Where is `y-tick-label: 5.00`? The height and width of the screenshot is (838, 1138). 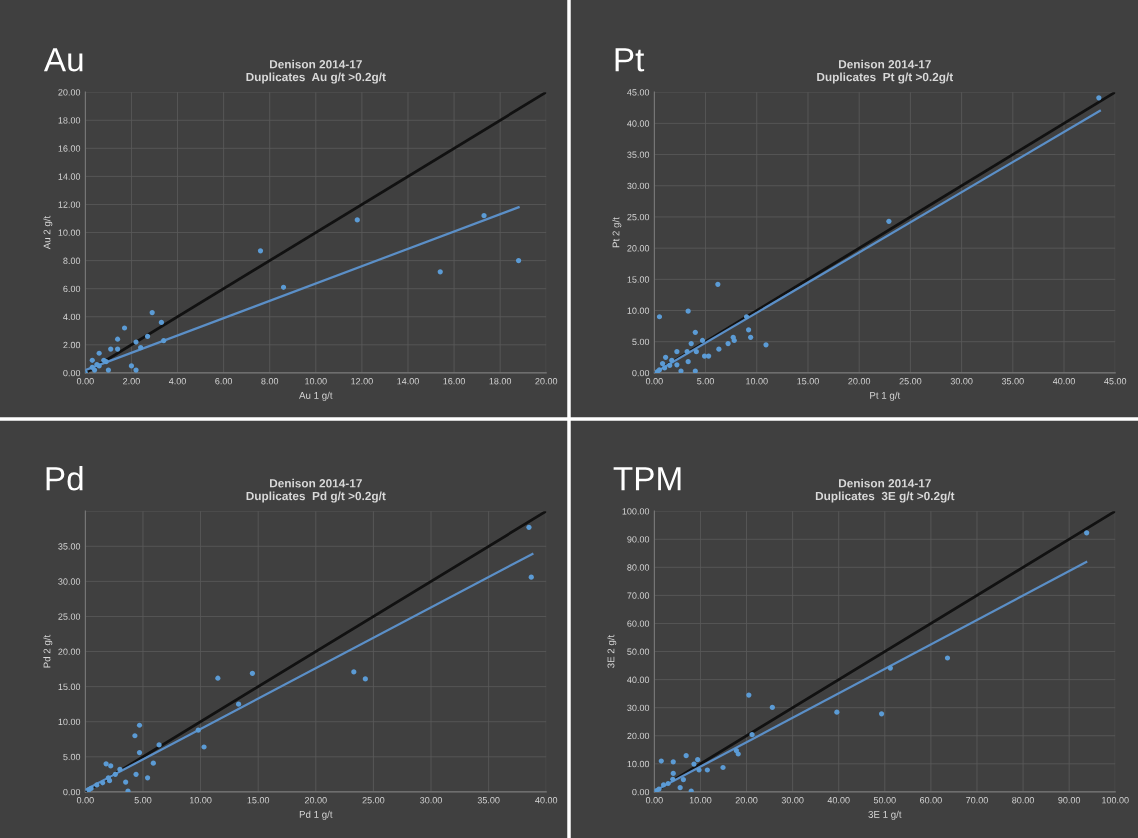 y-tick-label: 5.00 is located at coordinates (641, 342).